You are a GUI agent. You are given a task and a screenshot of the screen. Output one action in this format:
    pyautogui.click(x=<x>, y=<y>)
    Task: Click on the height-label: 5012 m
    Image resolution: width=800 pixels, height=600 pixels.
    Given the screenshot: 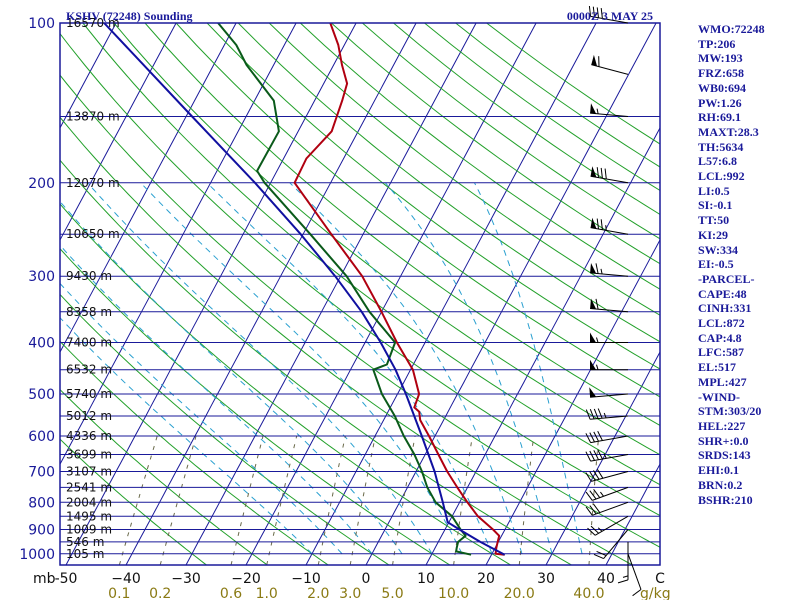 What is the action you would take?
    pyautogui.click(x=89, y=416)
    